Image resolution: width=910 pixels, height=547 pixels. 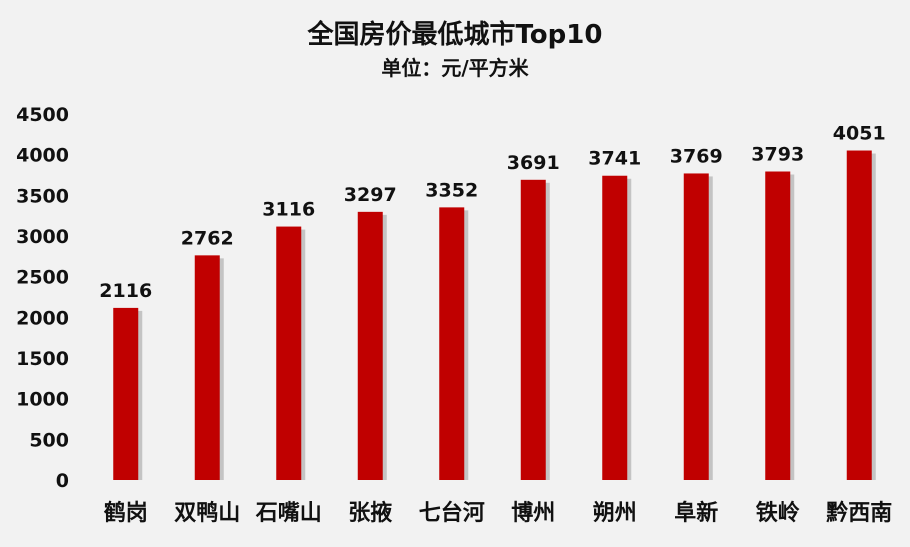 I want to click on category-label: 双鸭山, so click(x=207, y=513).